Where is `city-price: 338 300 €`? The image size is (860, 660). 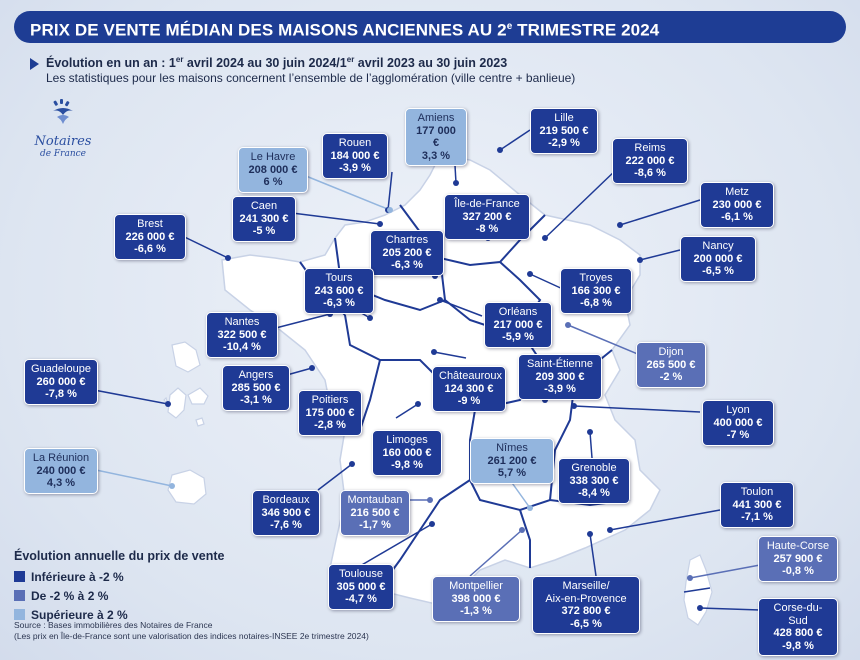
city-price: 338 300 € is located at coordinates (594, 480).